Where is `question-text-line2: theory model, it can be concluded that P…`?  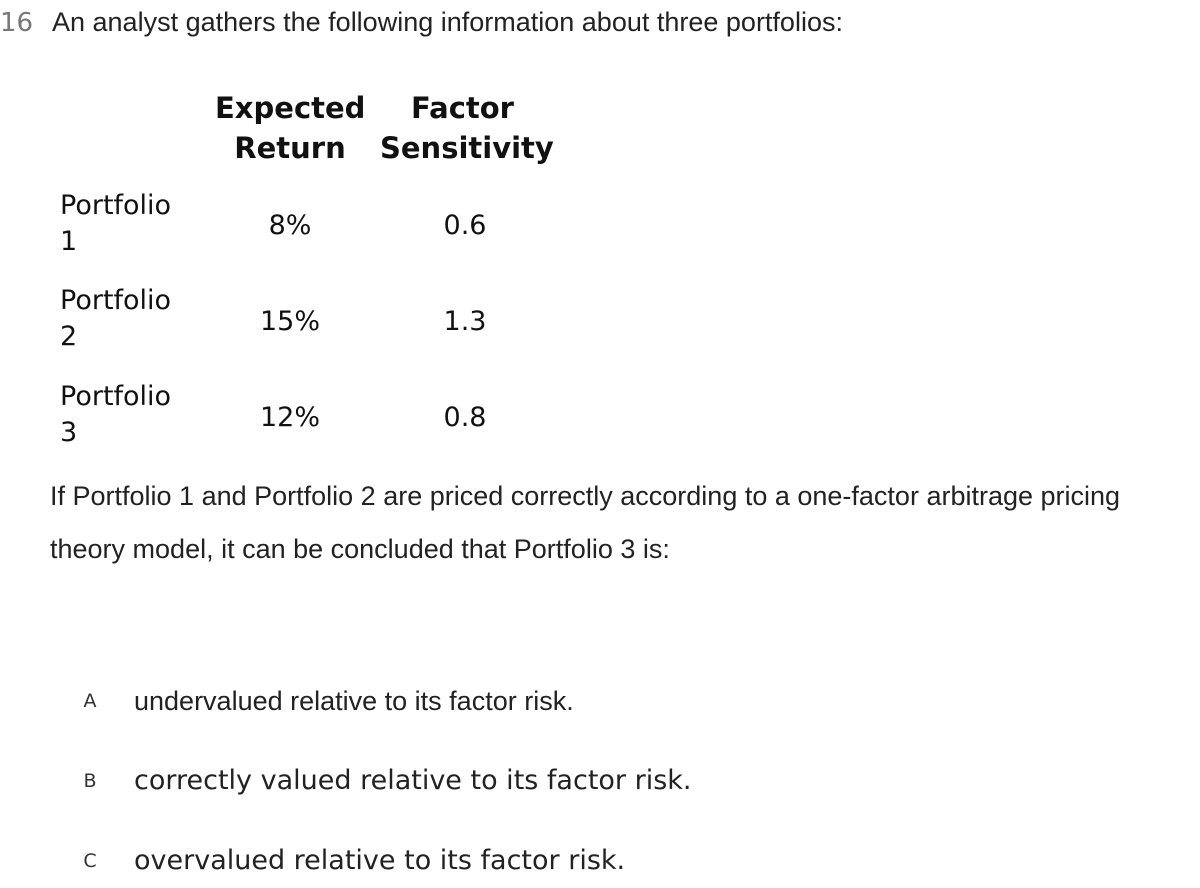 question-text-line2: theory model, it can be concluded that P… is located at coordinates (360, 549).